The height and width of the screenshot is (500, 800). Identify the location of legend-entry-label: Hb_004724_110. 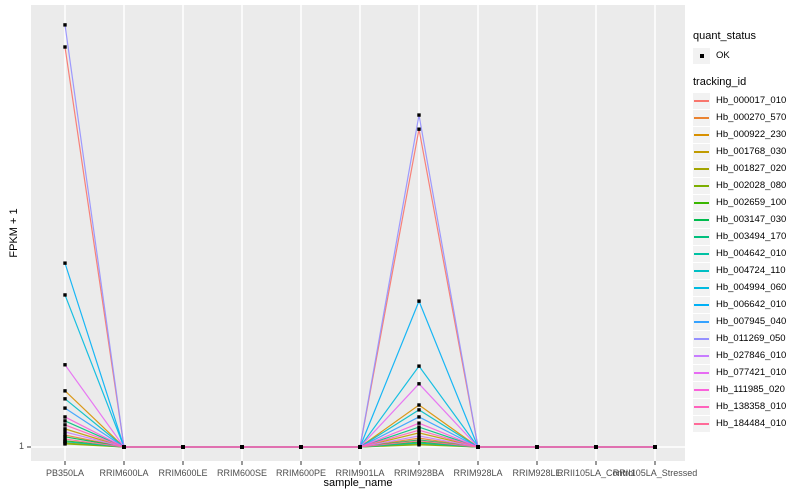
(751, 270).